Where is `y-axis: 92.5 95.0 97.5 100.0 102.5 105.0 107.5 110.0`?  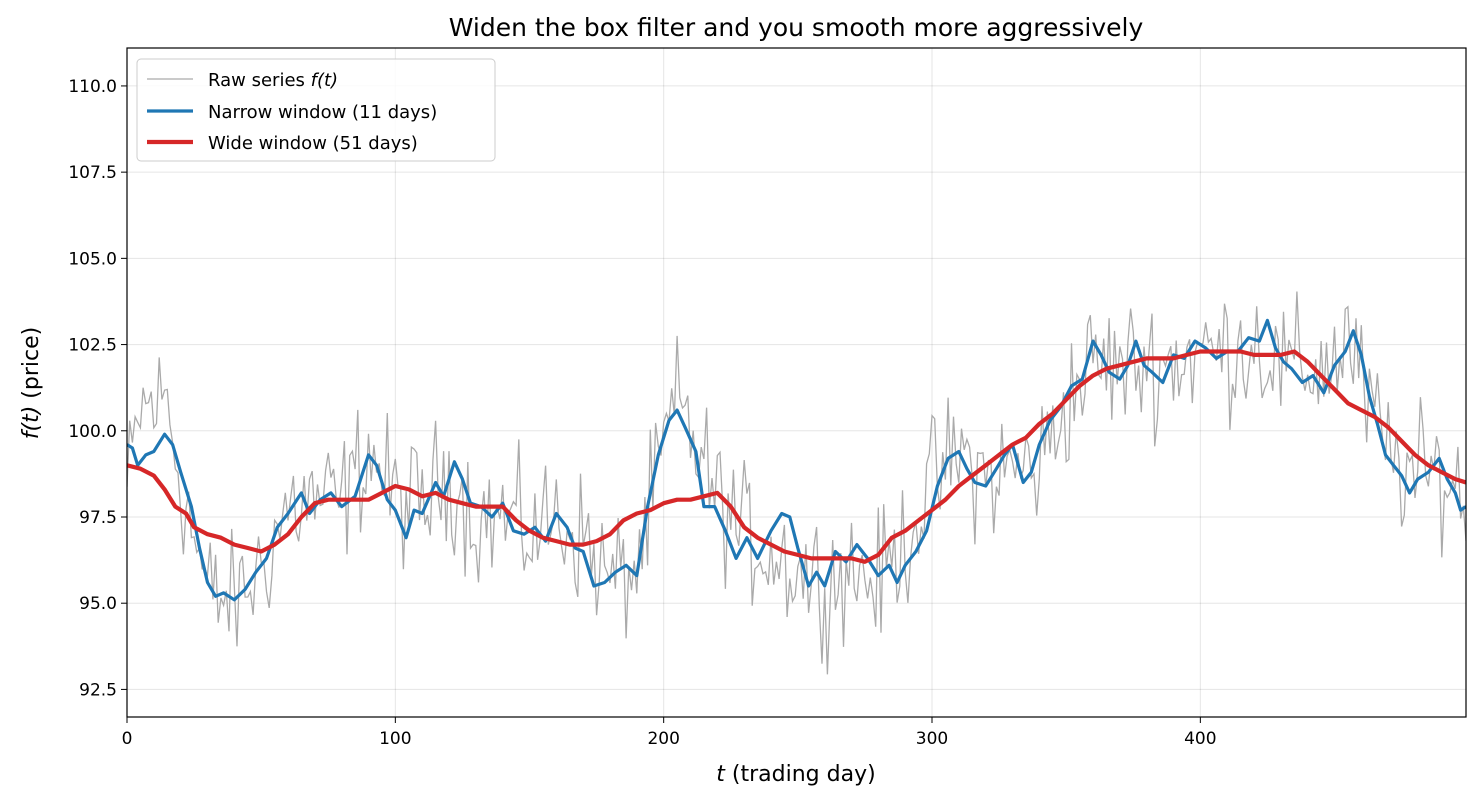 y-axis: 92.5 95.0 97.5 100.0 102.5 105.0 107.5 110.0 is located at coordinates (97, 388).